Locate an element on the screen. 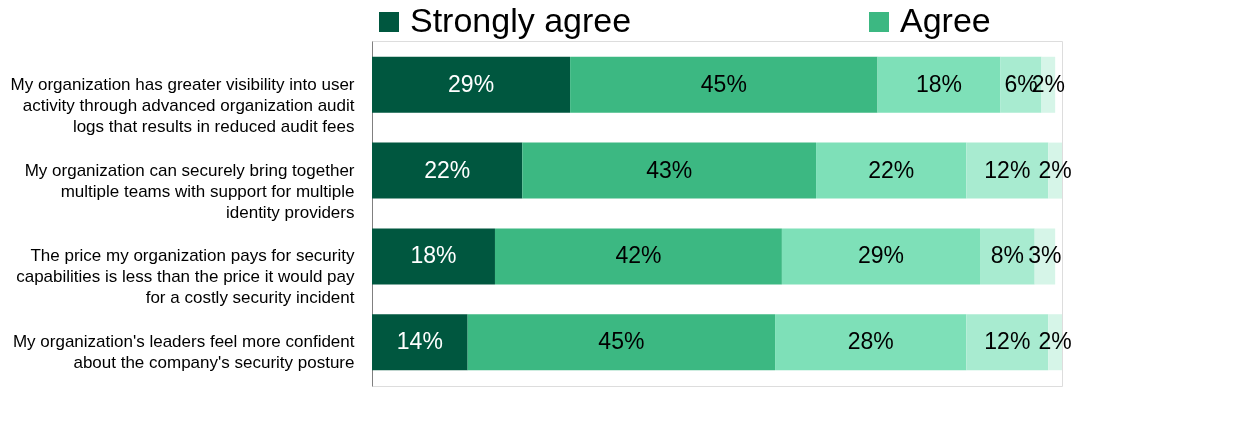 This screenshot has width=1252, height=443. data-label: 14% is located at coordinates (419, 341).